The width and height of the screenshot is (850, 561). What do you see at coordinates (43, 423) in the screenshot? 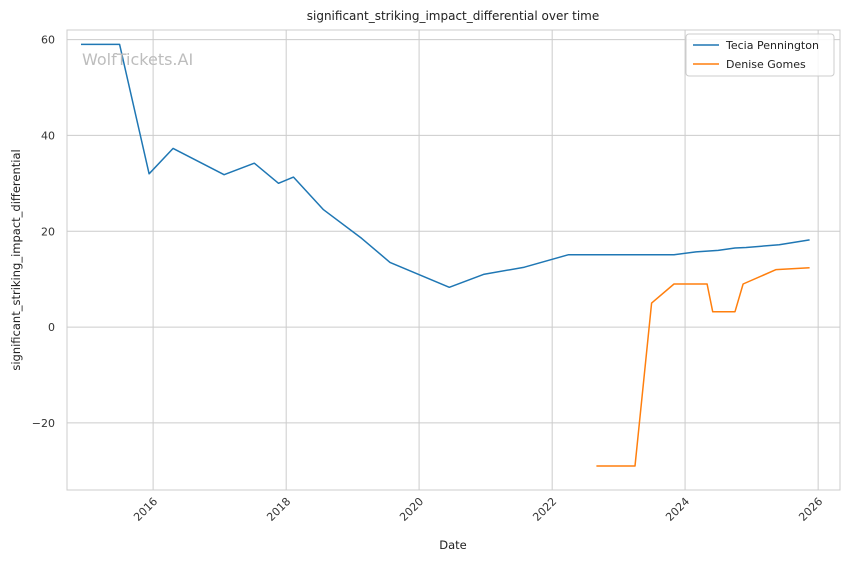
I see `y-tick-label: −20` at bounding box center [43, 423].